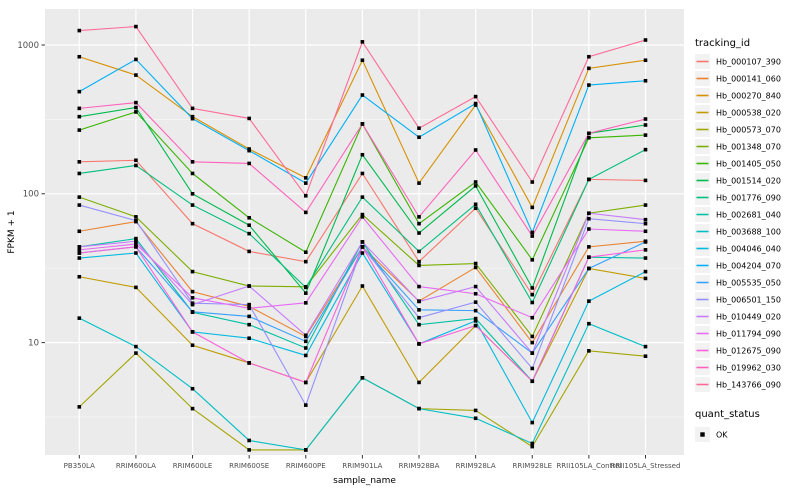  I want to click on legend-label: Hb_000107_390, so click(748, 62).